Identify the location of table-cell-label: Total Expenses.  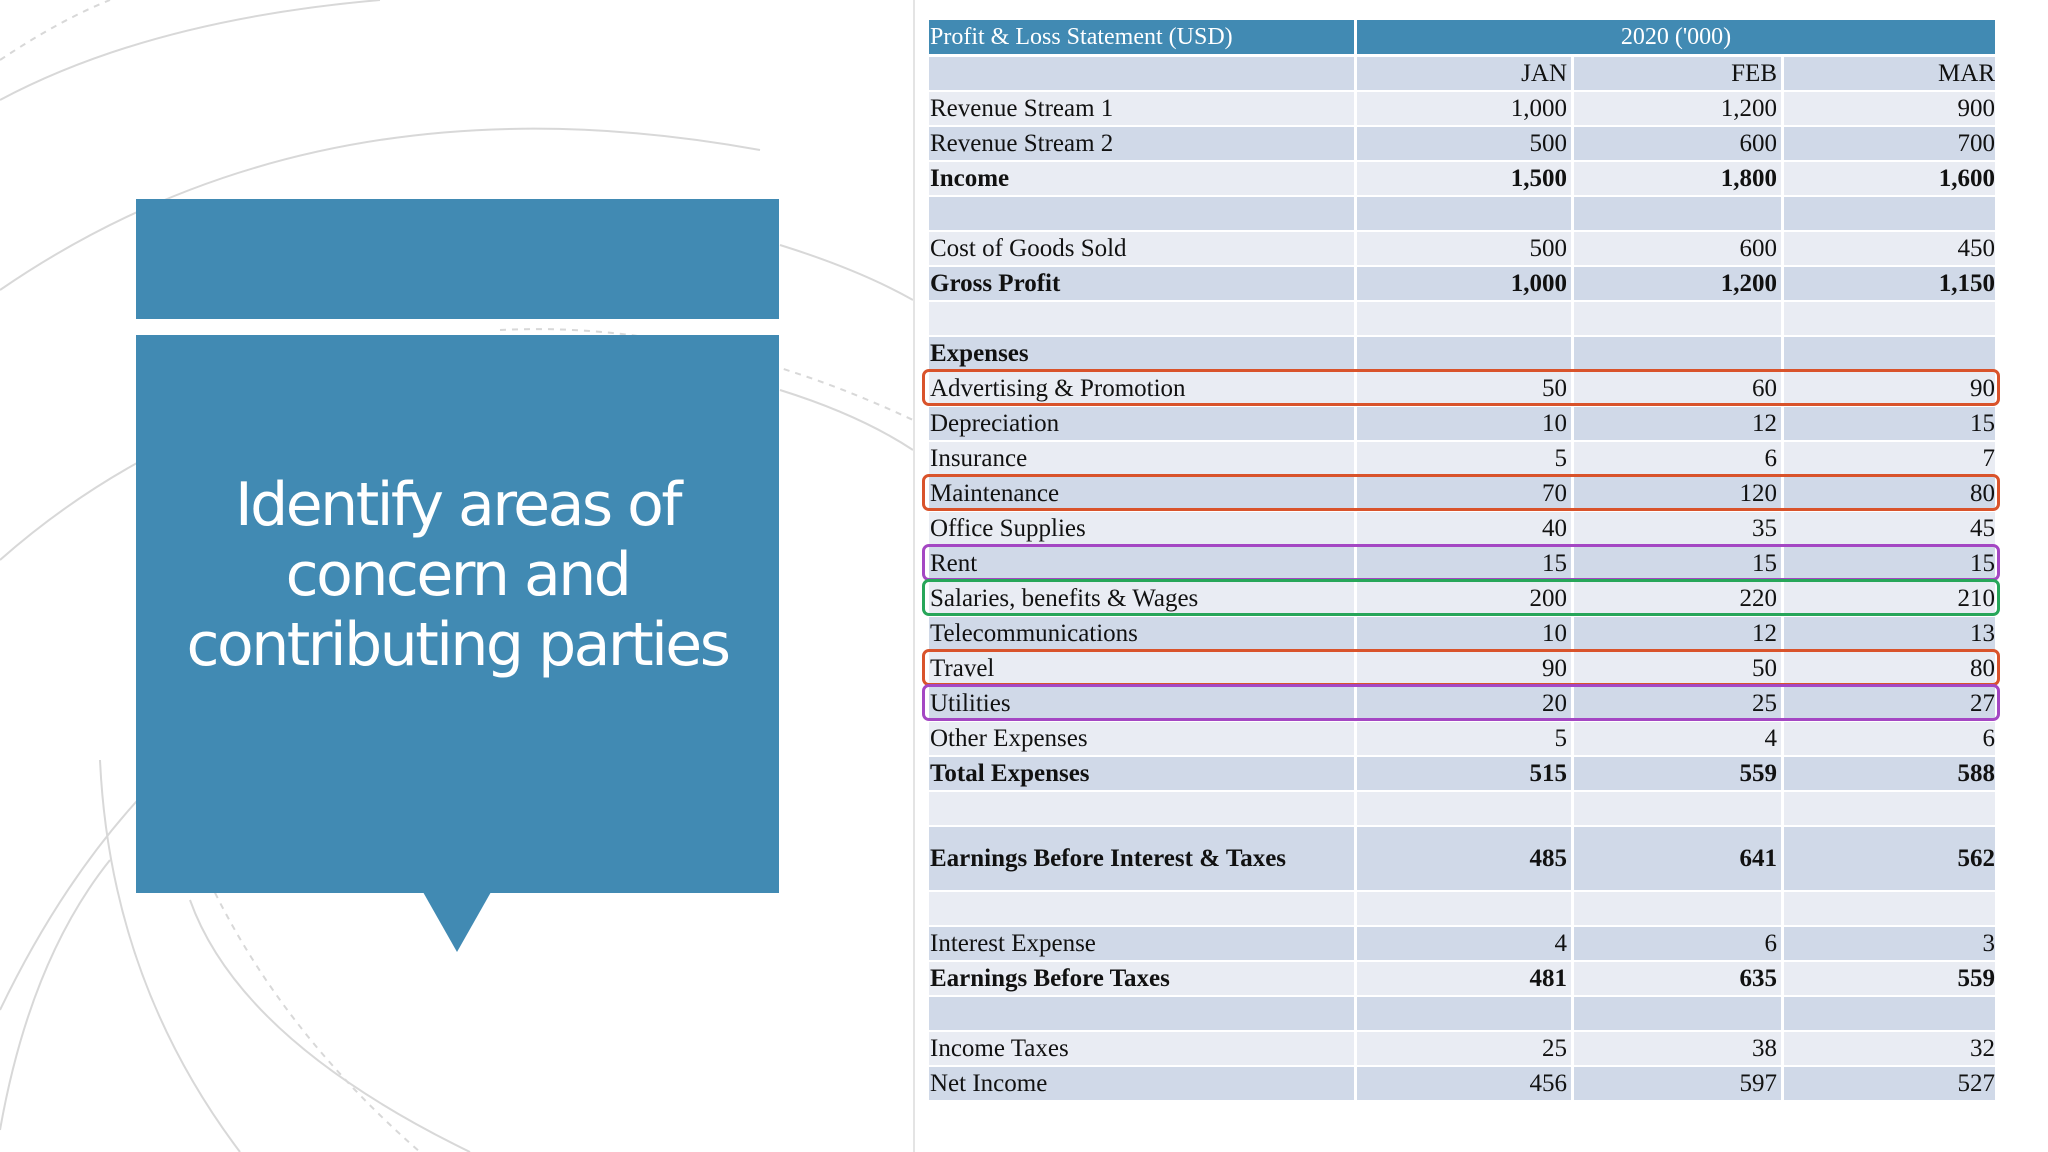
(1143, 773).